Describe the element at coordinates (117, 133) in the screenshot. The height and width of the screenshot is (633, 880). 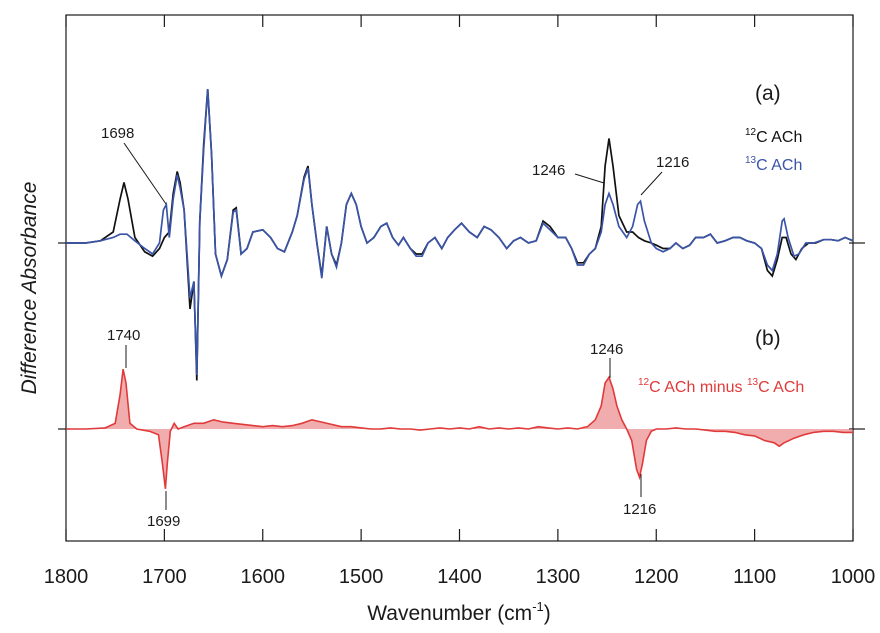
I see `annotation-1698: 1698` at that location.